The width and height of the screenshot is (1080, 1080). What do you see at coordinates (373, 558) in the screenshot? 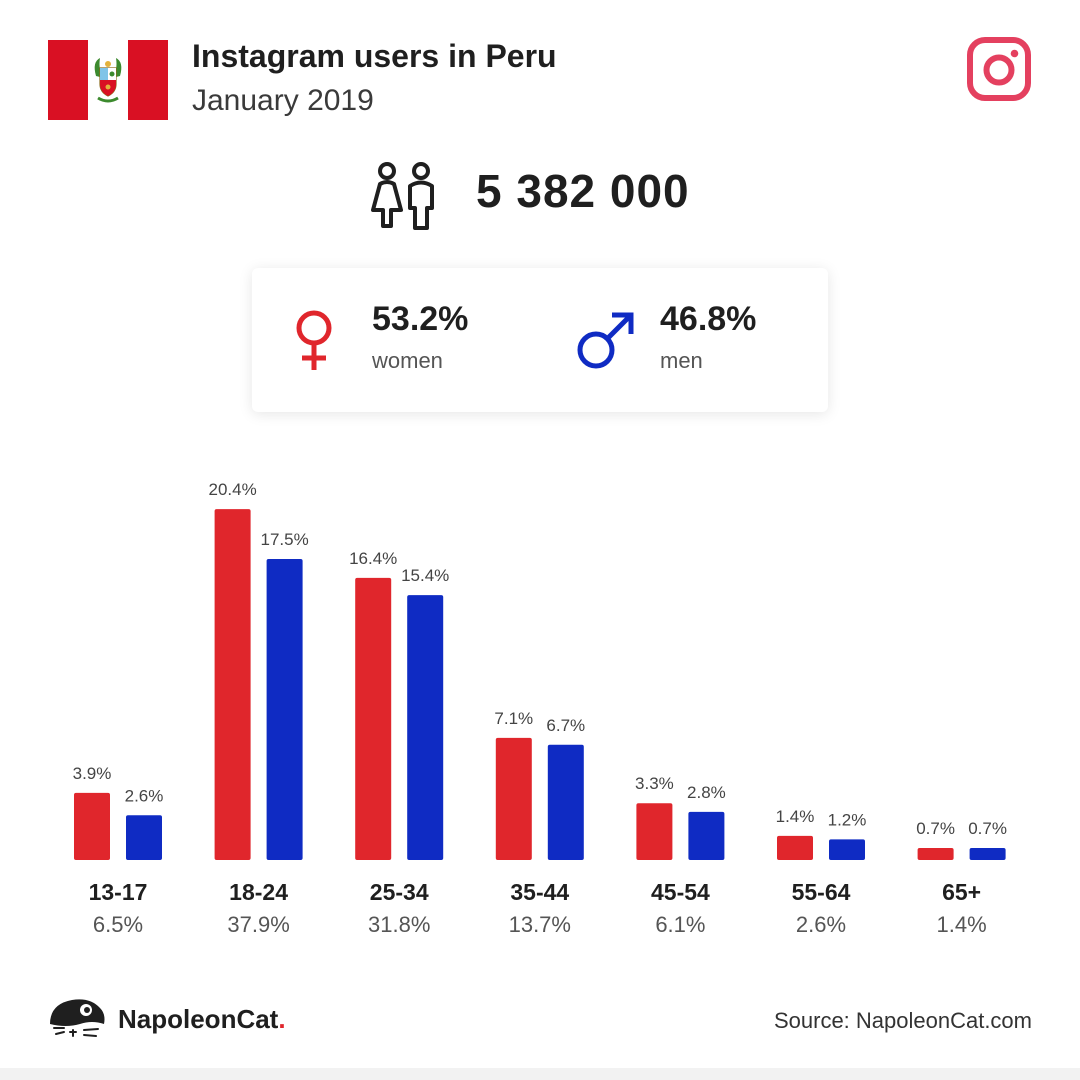
I see `bar-value-label: 16.4%` at bounding box center [373, 558].